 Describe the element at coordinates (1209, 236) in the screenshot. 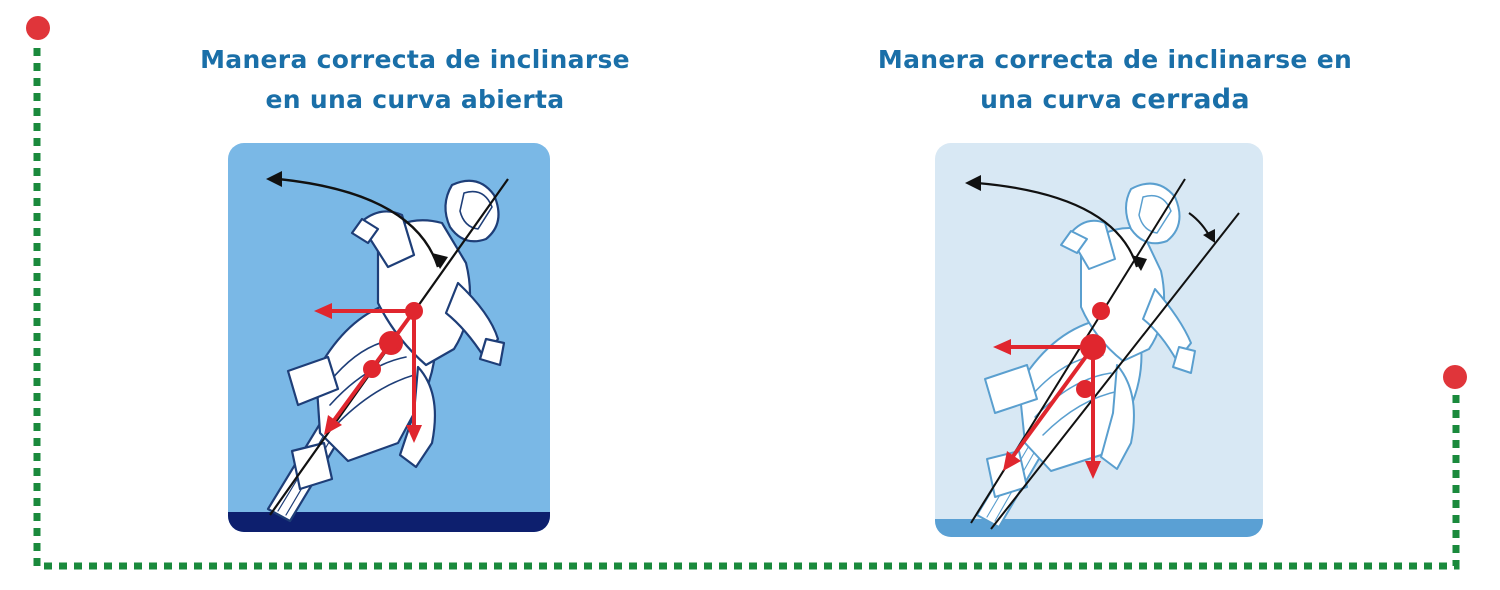

I see `angle-arrow-head` at that location.